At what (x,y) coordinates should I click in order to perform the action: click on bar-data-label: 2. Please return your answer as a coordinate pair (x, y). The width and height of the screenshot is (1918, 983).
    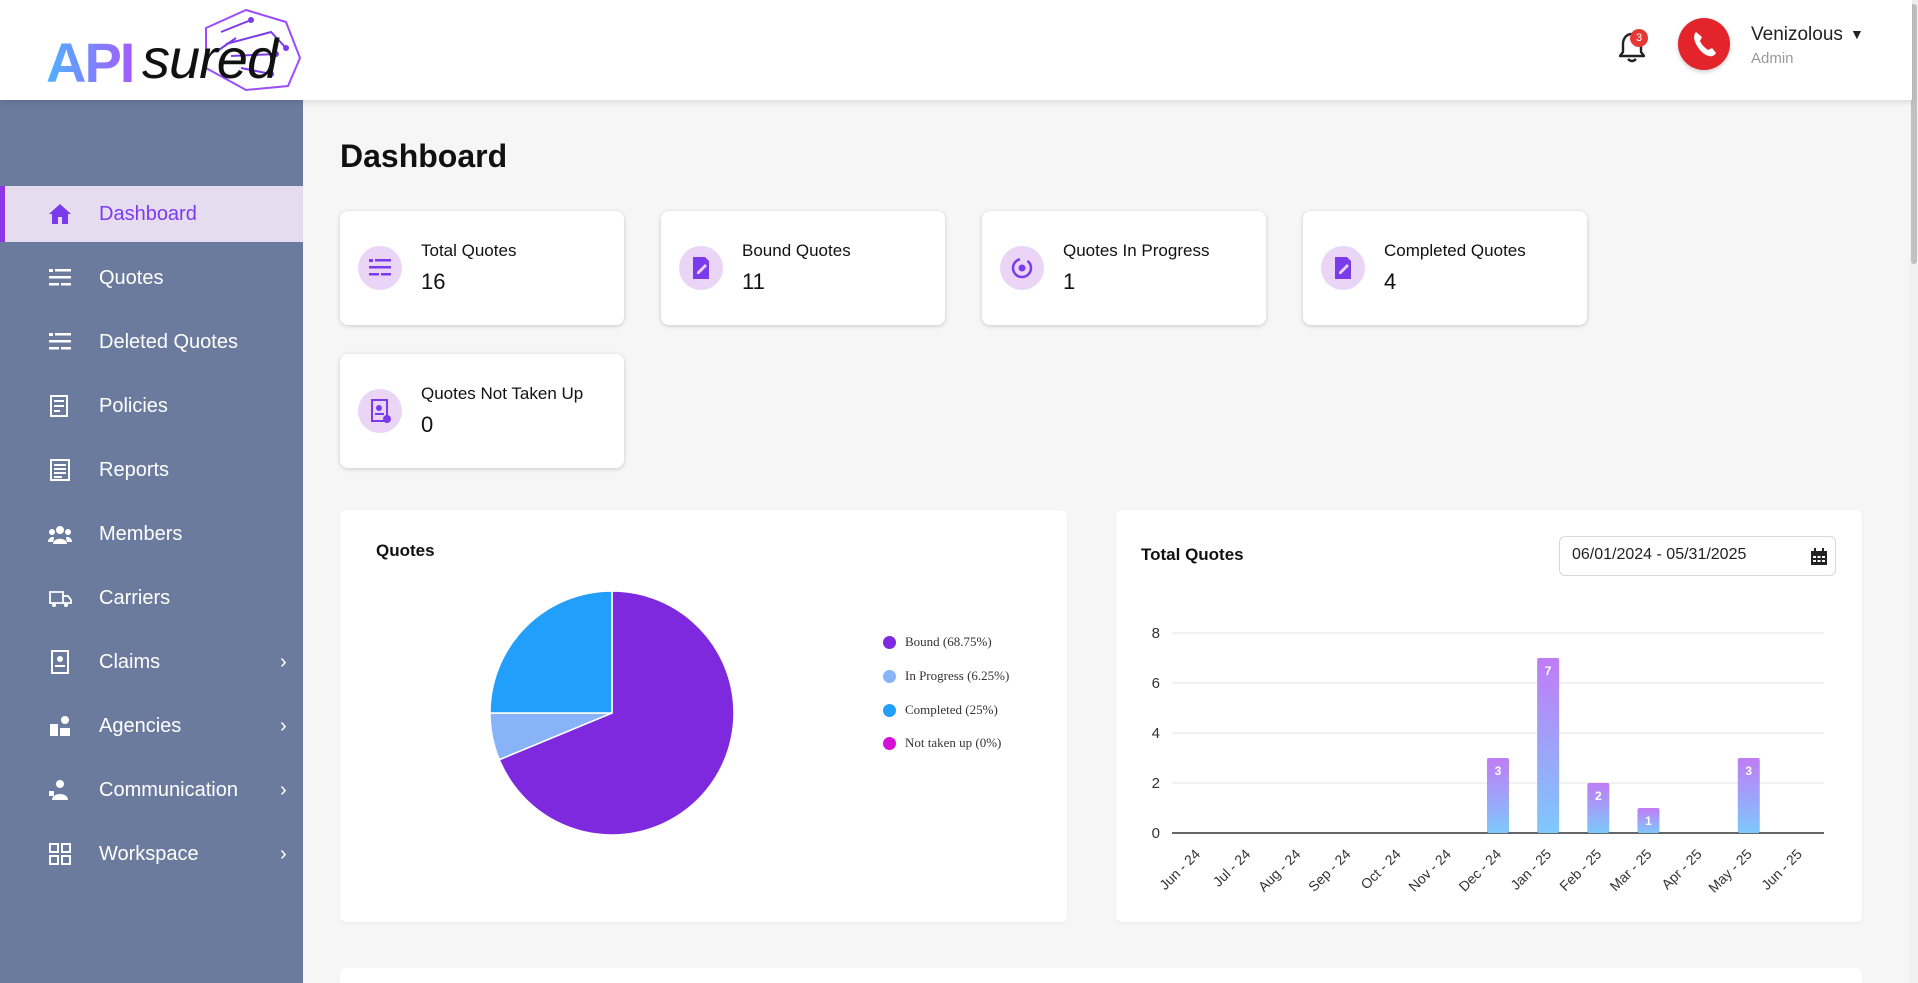
    Looking at the image, I should click on (1598, 796).